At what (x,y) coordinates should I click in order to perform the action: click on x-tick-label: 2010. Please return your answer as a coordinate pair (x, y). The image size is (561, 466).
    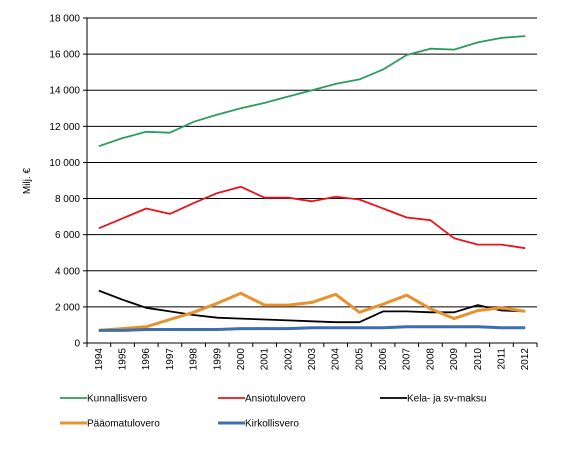
    Looking at the image, I should click on (478, 359).